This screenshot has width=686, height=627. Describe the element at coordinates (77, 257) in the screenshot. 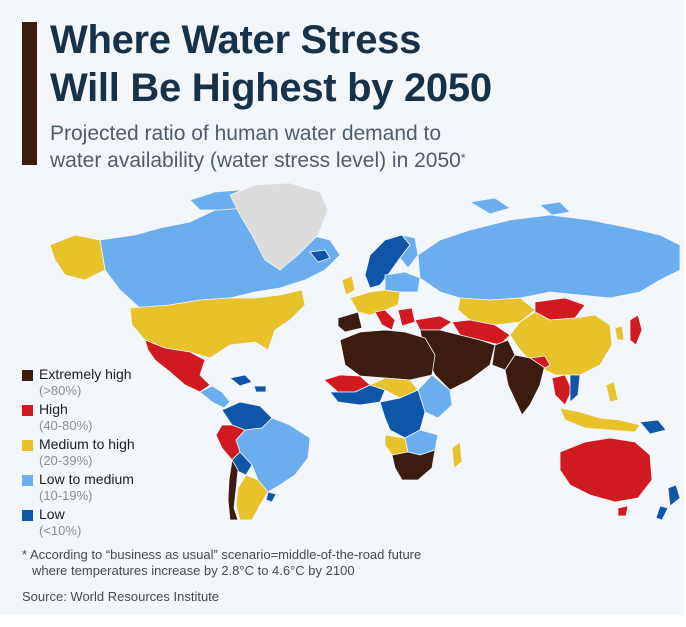

I see `region-alaska` at that location.